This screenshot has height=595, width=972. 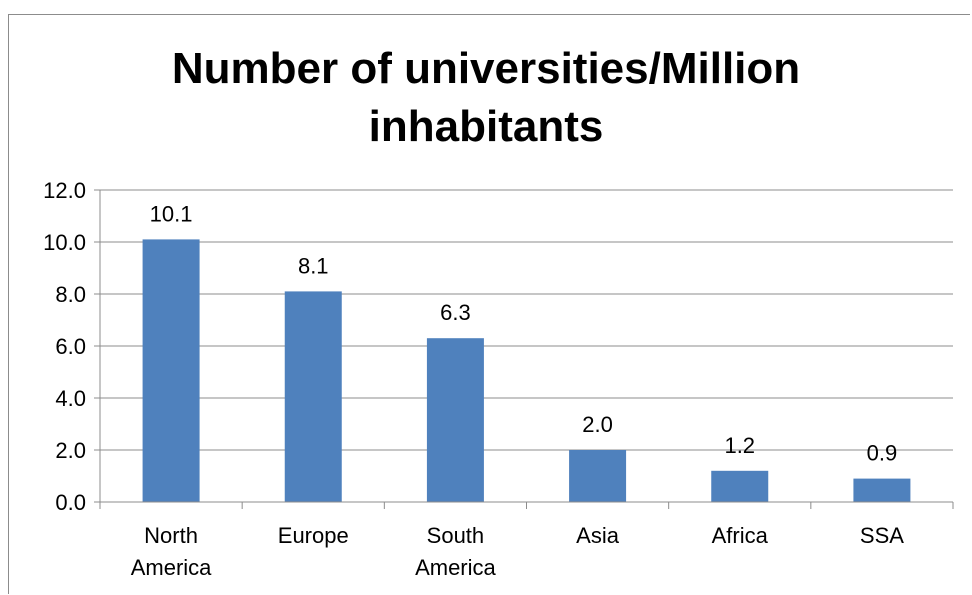 I want to click on y-tick-label: 2.0, so click(x=70, y=450).